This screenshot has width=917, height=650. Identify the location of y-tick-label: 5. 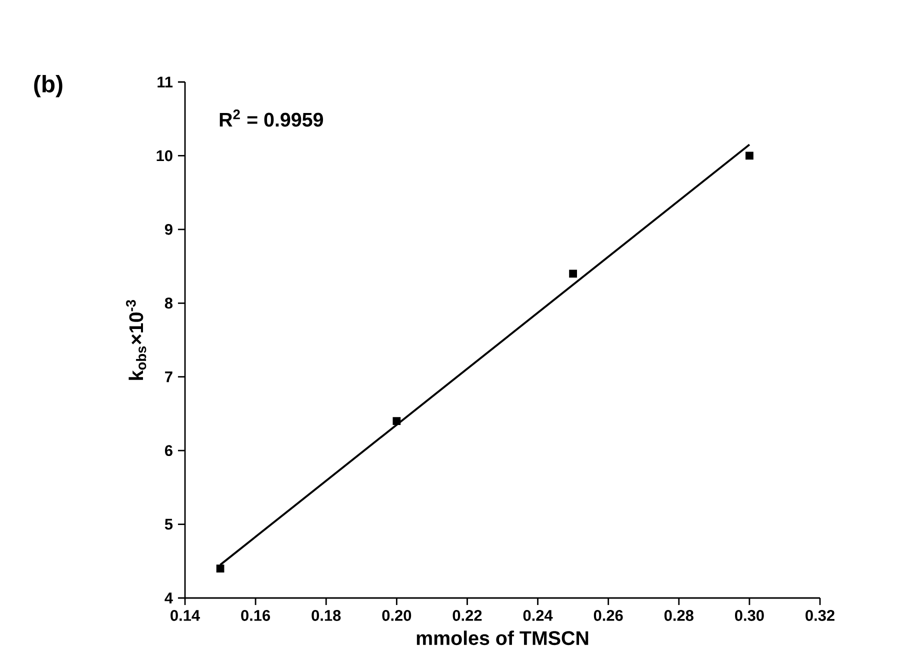
(168, 524).